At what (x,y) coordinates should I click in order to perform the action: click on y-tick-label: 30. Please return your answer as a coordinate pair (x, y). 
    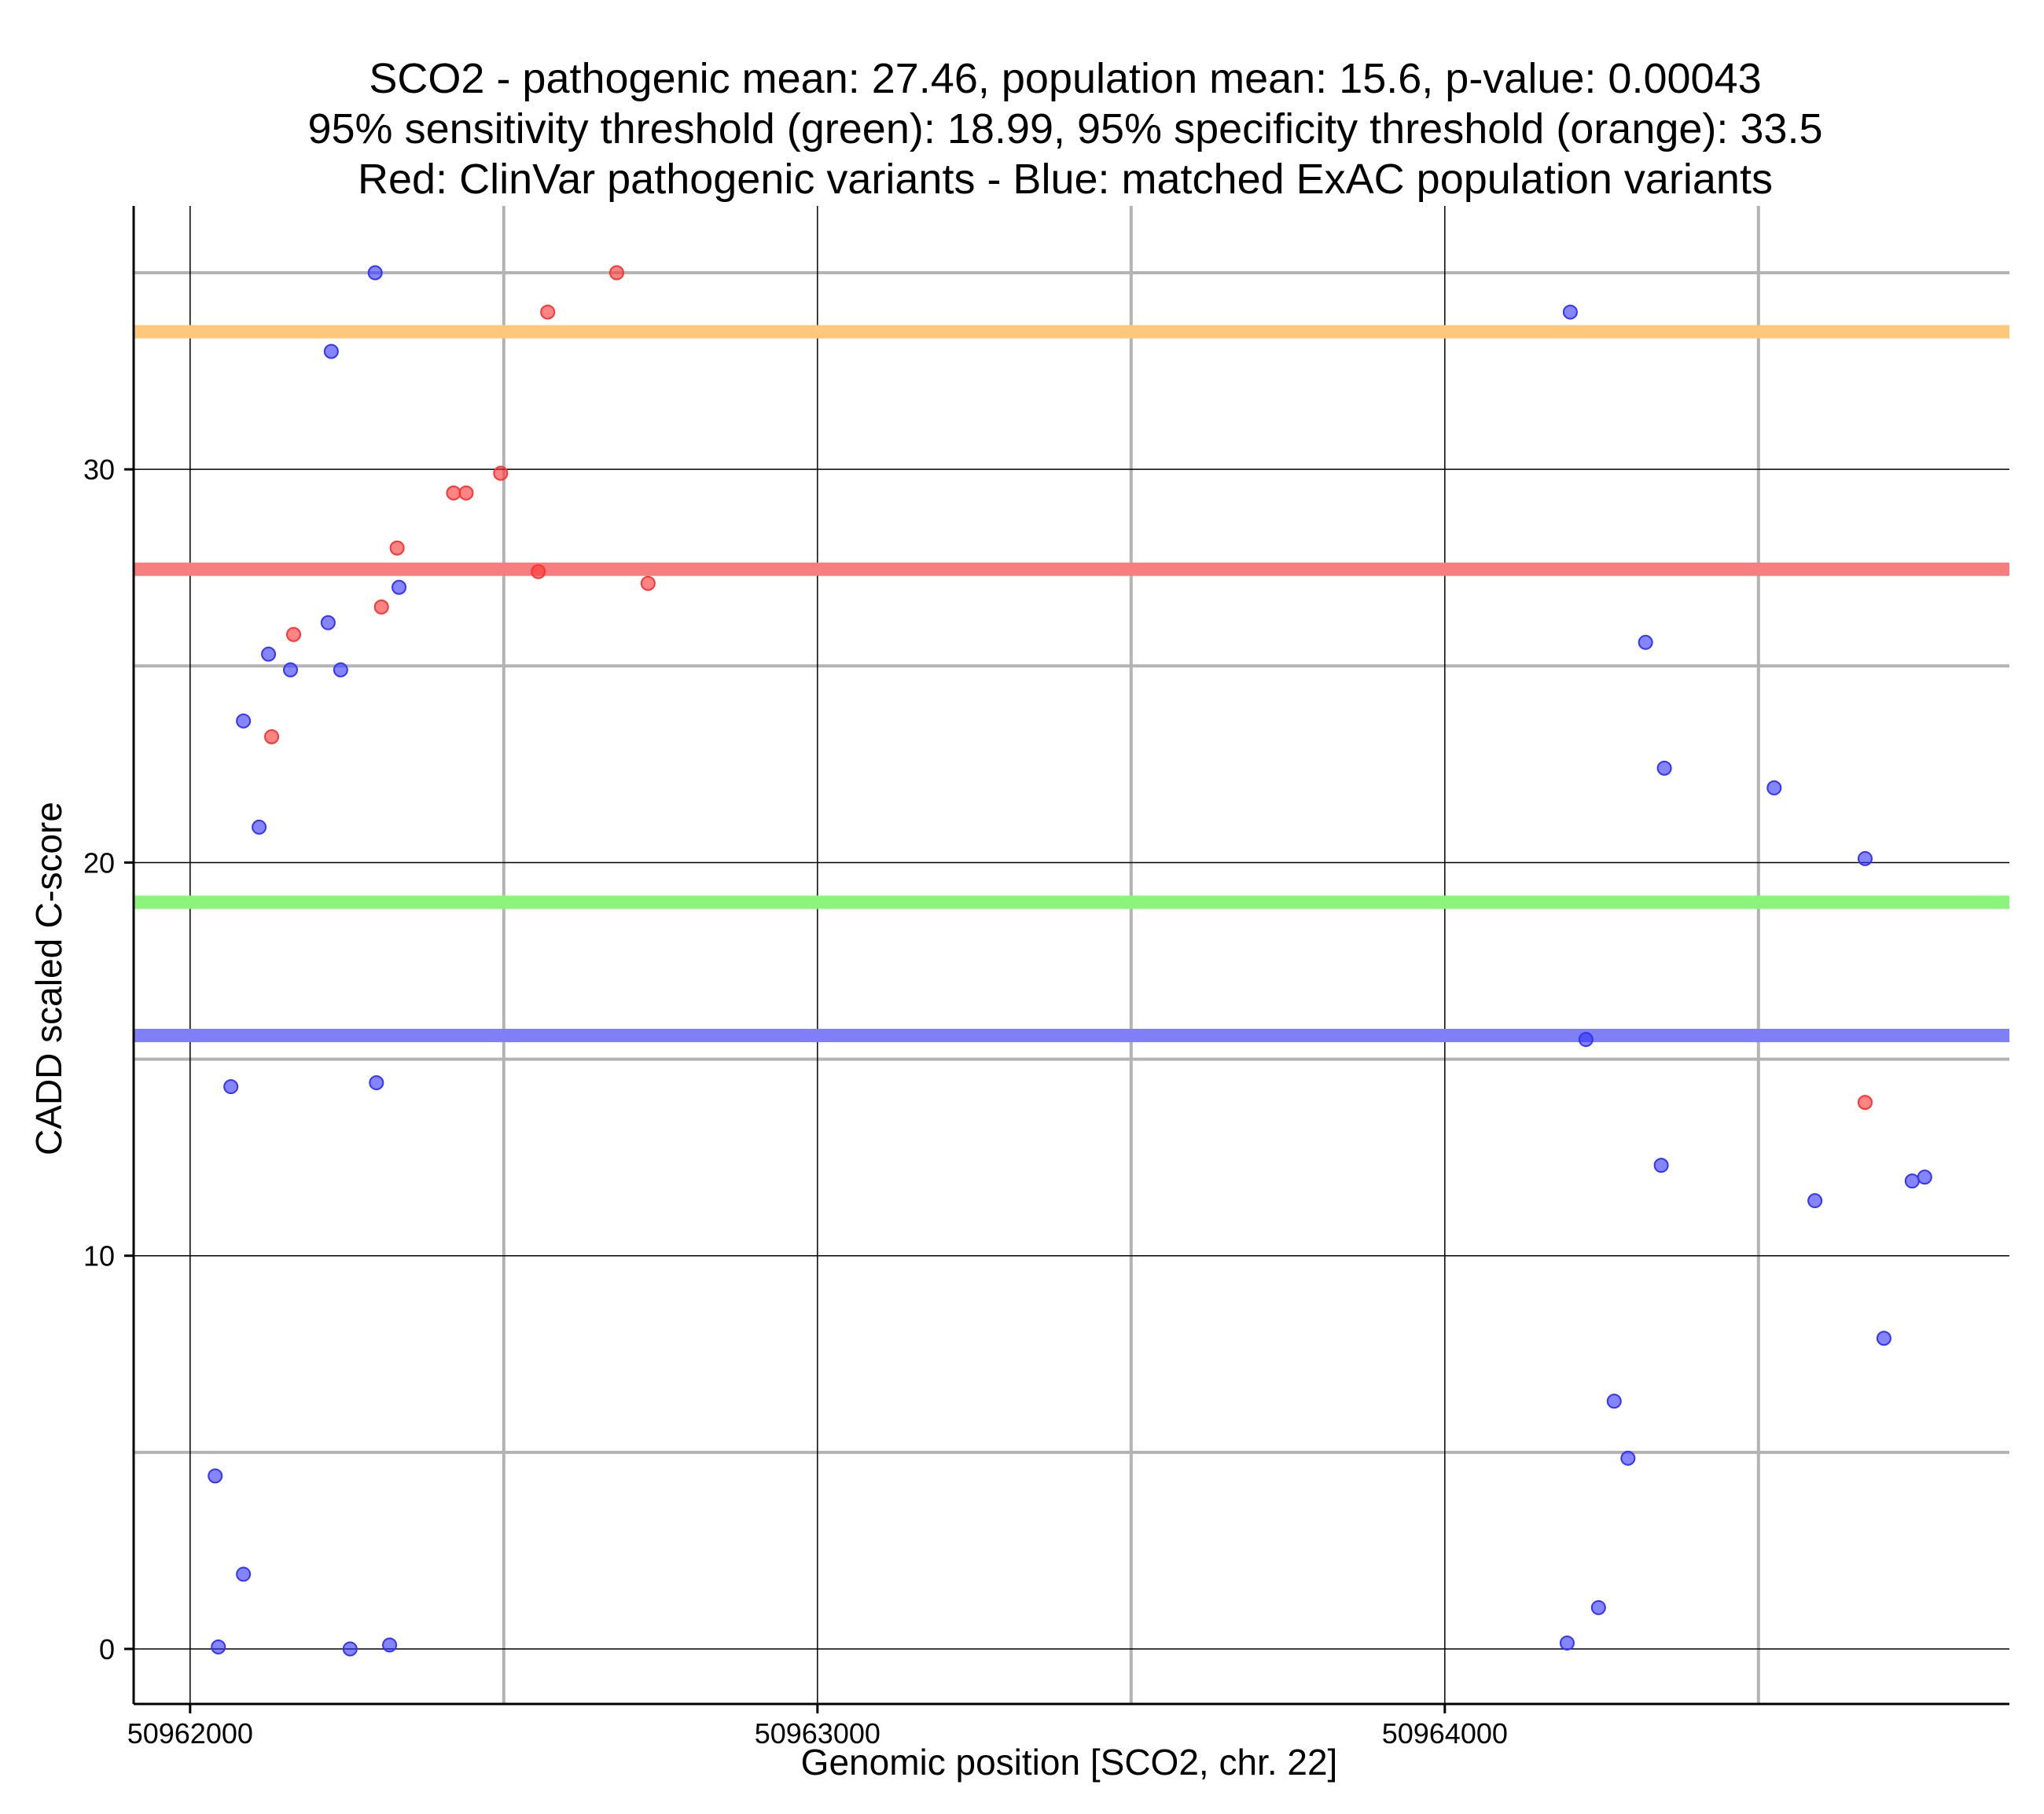
    Looking at the image, I should click on (99, 470).